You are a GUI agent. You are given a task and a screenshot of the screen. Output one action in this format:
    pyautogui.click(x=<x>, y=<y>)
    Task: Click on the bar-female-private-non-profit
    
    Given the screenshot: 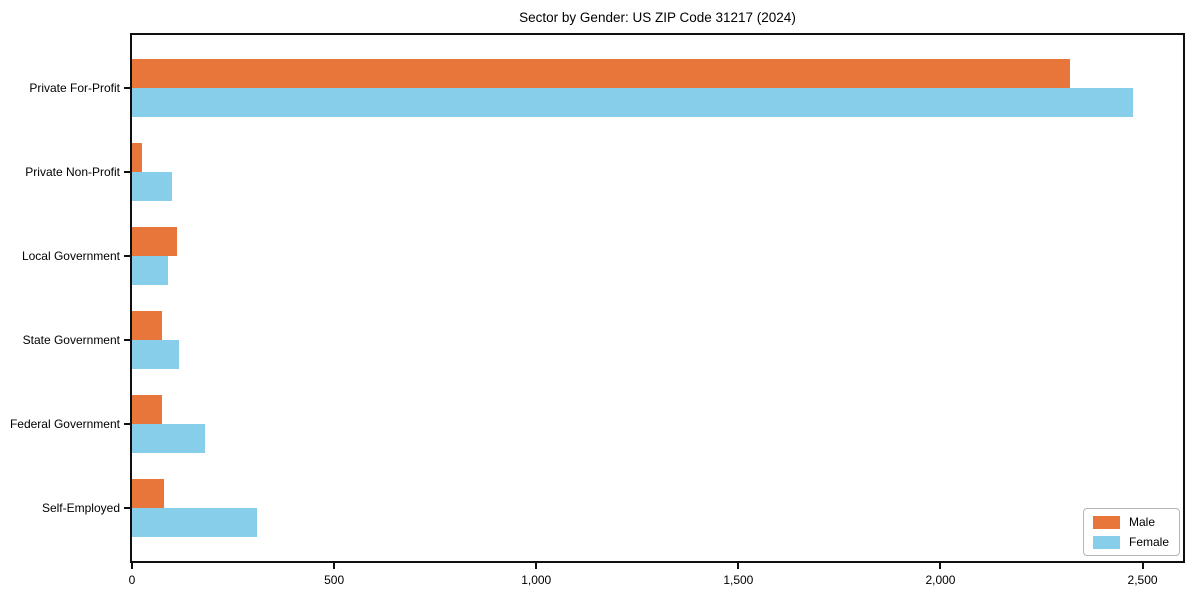 What is the action you would take?
    pyautogui.click(x=152, y=186)
    